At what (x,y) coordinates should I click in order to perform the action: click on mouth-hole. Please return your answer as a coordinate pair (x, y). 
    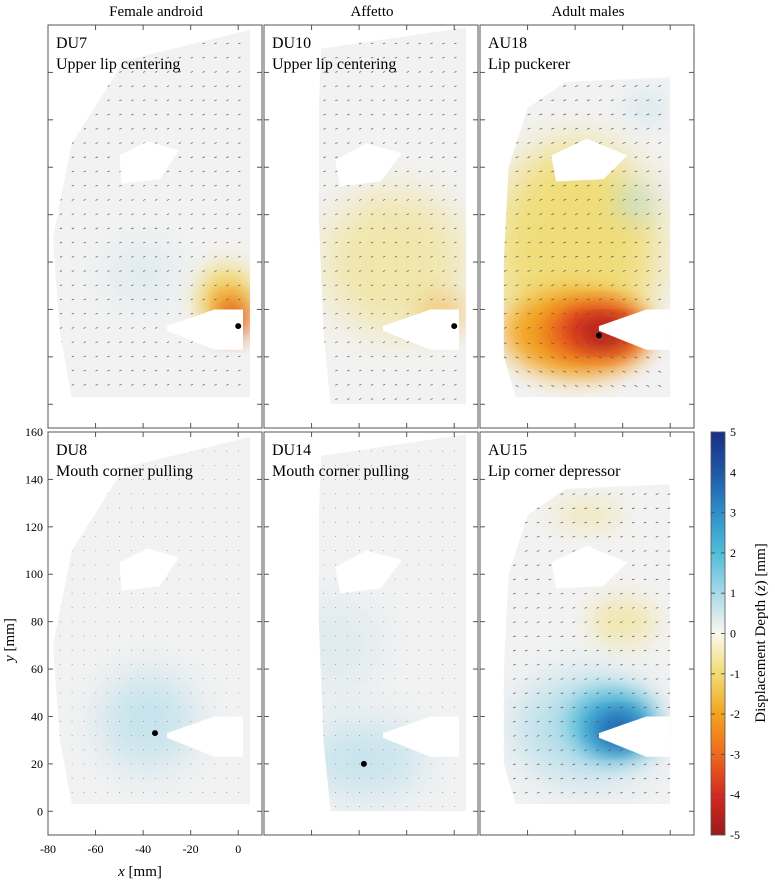
    Looking at the image, I should click on (634, 736).